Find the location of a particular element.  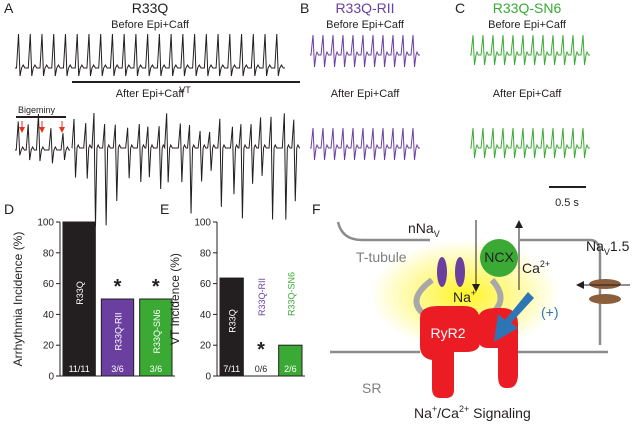

ryr2 is located at coordinates (450, 352).